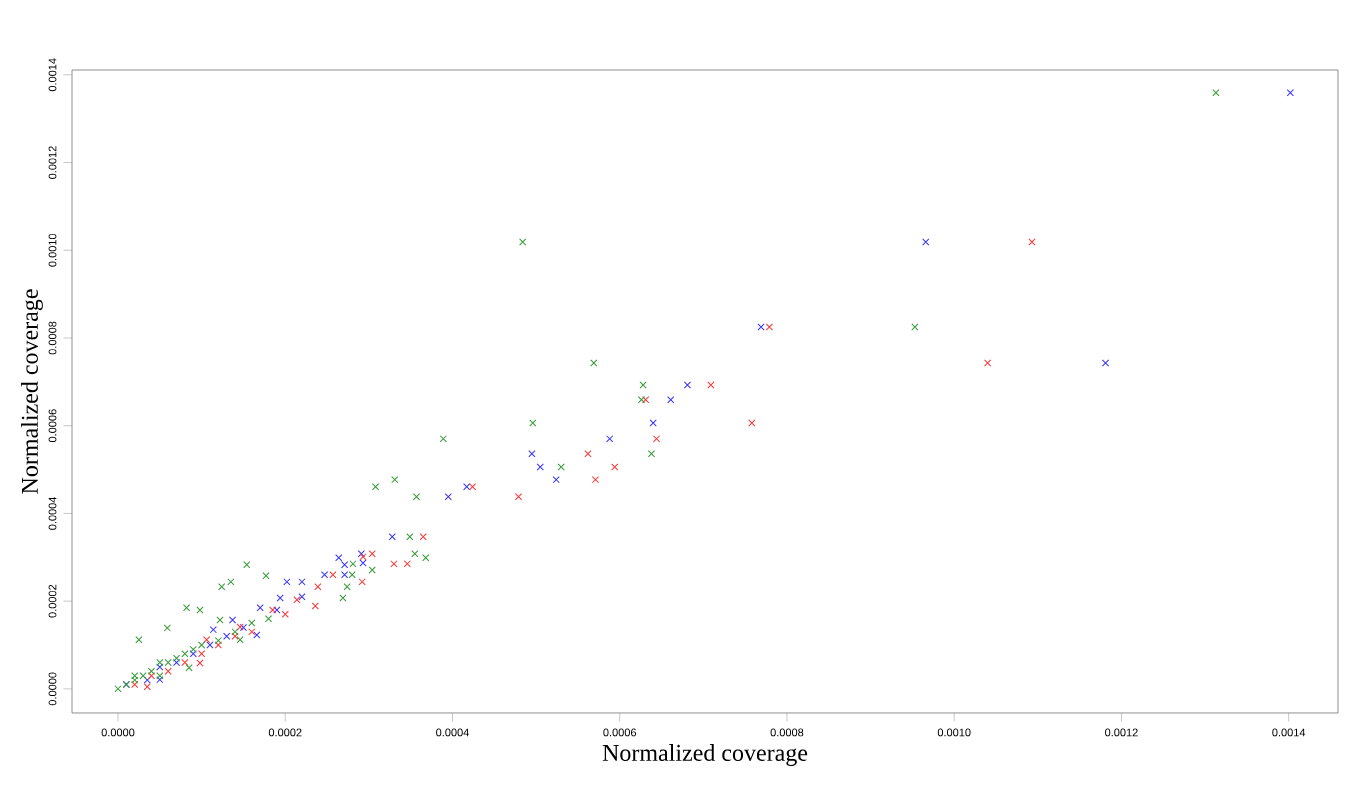 The width and height of the screenshot is (1351, 791). I want to click on x-tick-label: 0.0014, so click(1289, 732).